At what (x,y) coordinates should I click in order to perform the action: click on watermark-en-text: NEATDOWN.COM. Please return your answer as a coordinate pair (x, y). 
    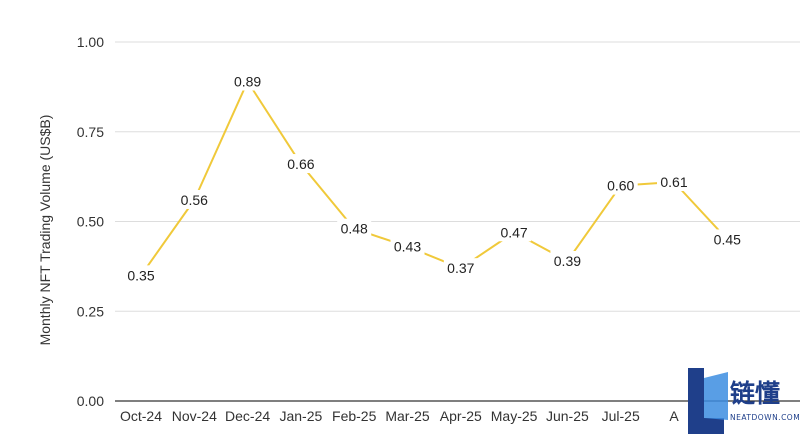
    Looking at the image, I should click on (765, 417).